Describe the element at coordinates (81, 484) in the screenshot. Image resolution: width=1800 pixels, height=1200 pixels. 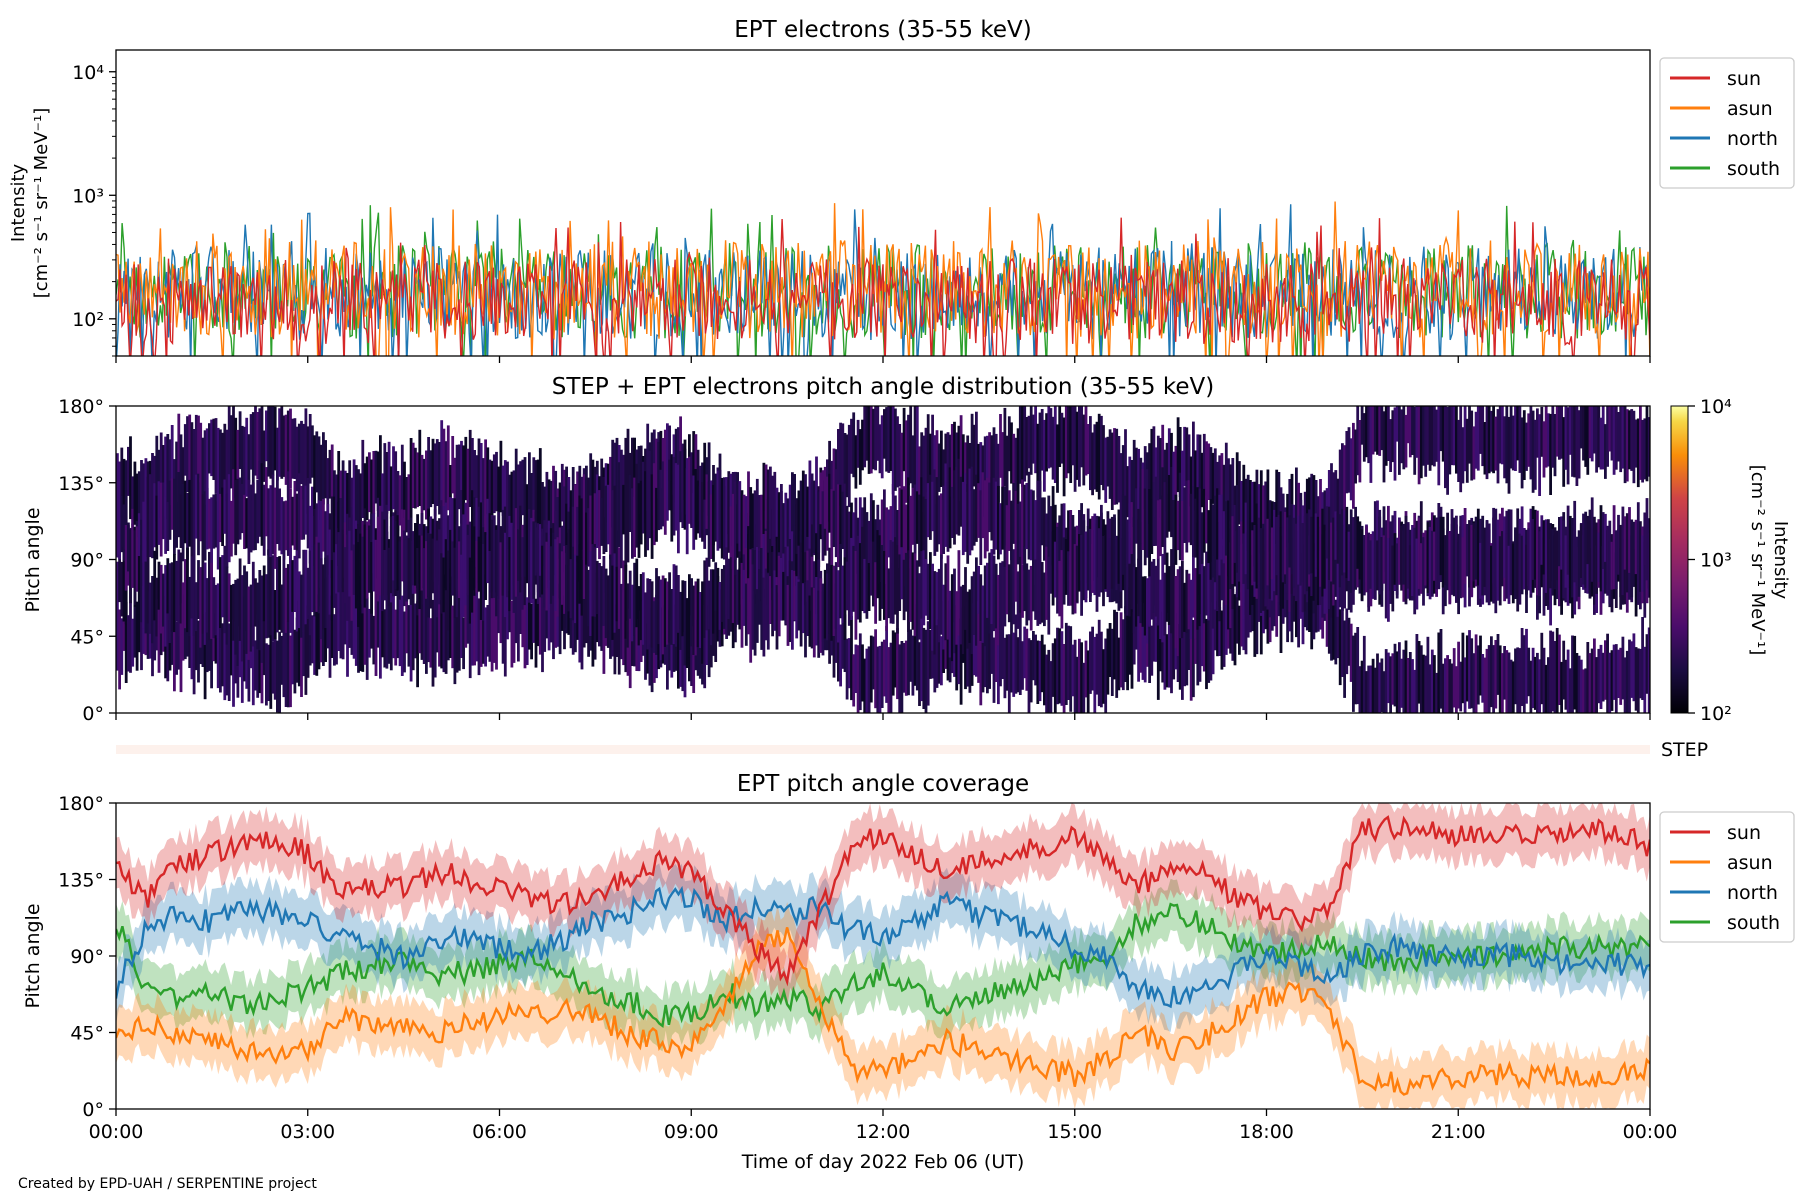
I see `y-tick-label: 135°` at that location.